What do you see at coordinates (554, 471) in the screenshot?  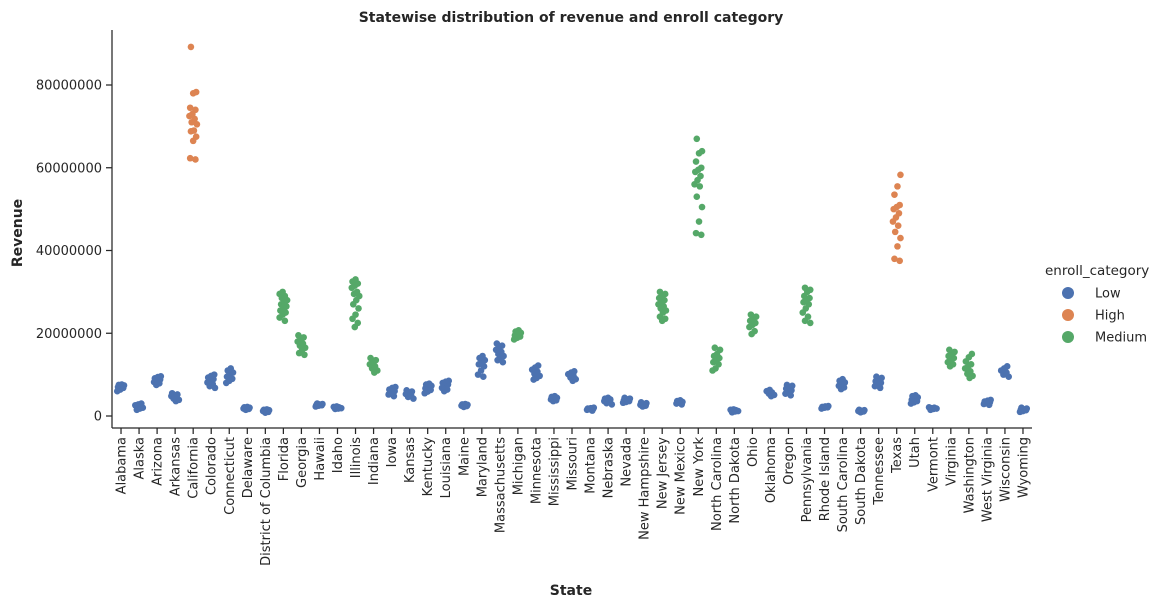 I see `x-tick-label: Mississippi` at bounding box center [554, 471].